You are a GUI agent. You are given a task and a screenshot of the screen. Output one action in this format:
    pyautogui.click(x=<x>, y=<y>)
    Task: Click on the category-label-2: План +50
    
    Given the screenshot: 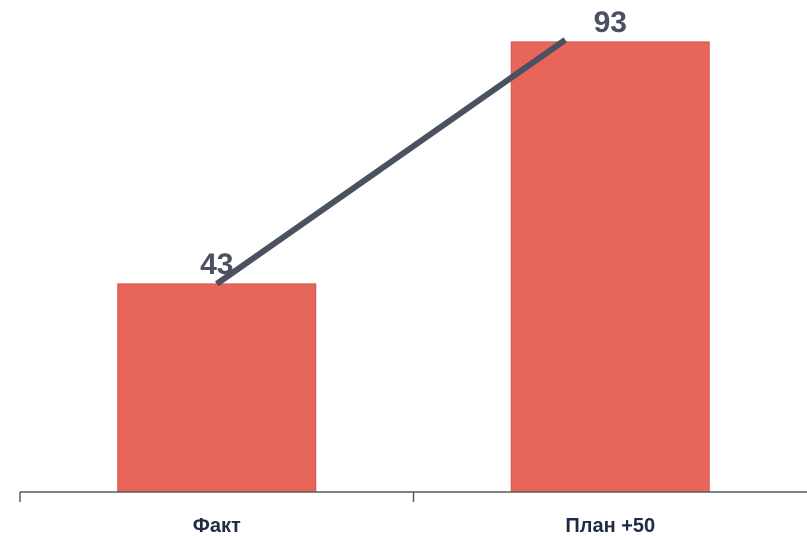 What is the action you would take?
    pyautogui.click(x=610, y=525)
    